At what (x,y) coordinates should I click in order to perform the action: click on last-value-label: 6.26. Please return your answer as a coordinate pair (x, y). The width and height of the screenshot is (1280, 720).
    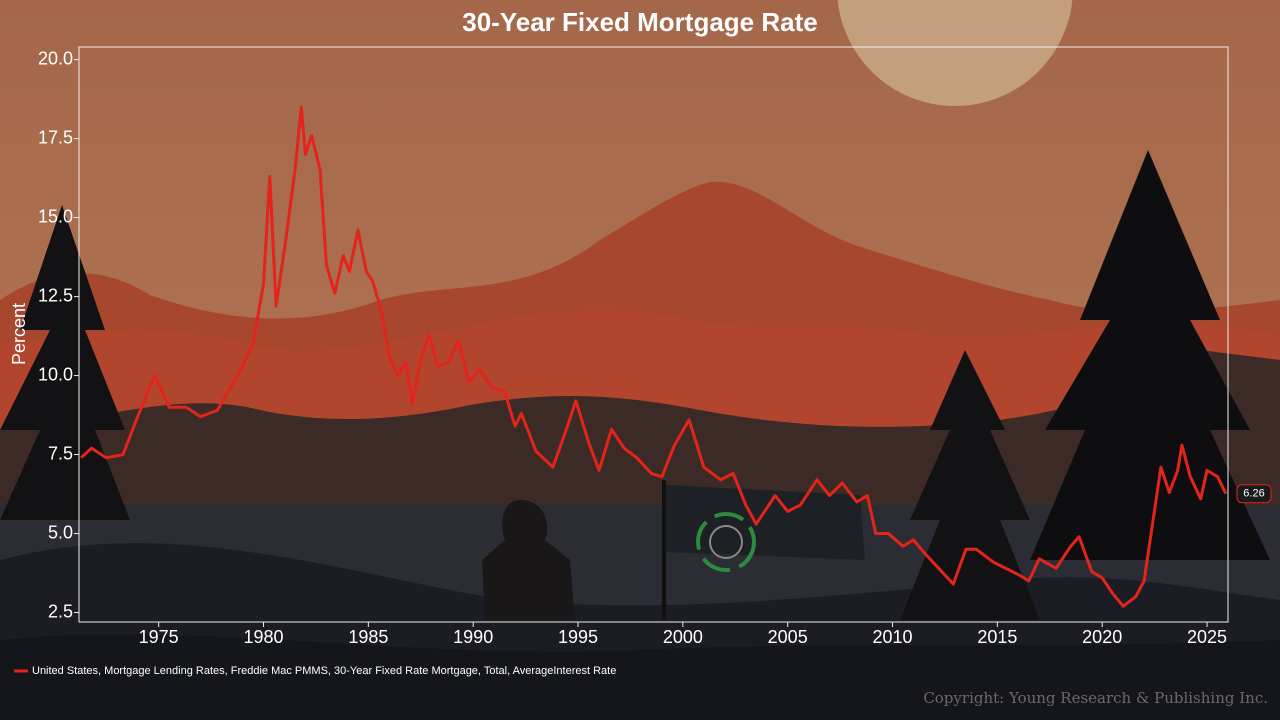
    Looking at the image, I should click on (1253, 494).